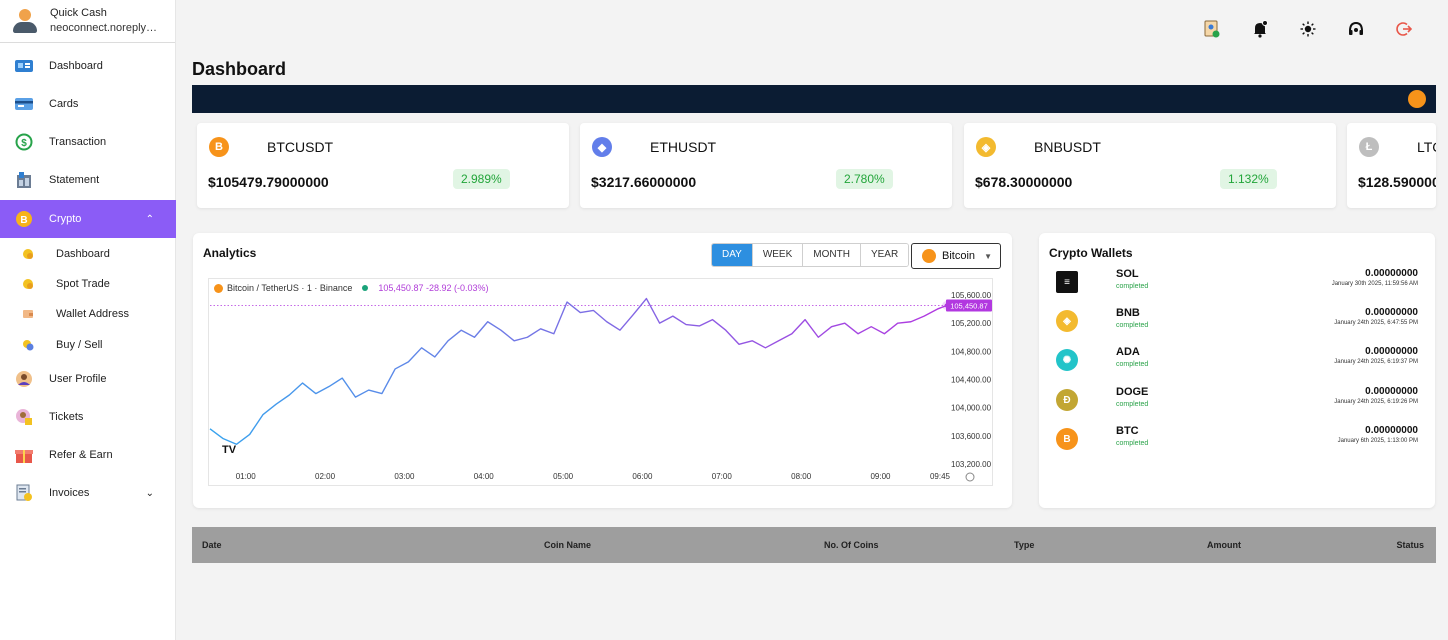 Image resolution: width=1448 pixels, height=640 pixels. I want to click on sidebar-subitem-spot-trade: Spot Trade, so click(88, 284).